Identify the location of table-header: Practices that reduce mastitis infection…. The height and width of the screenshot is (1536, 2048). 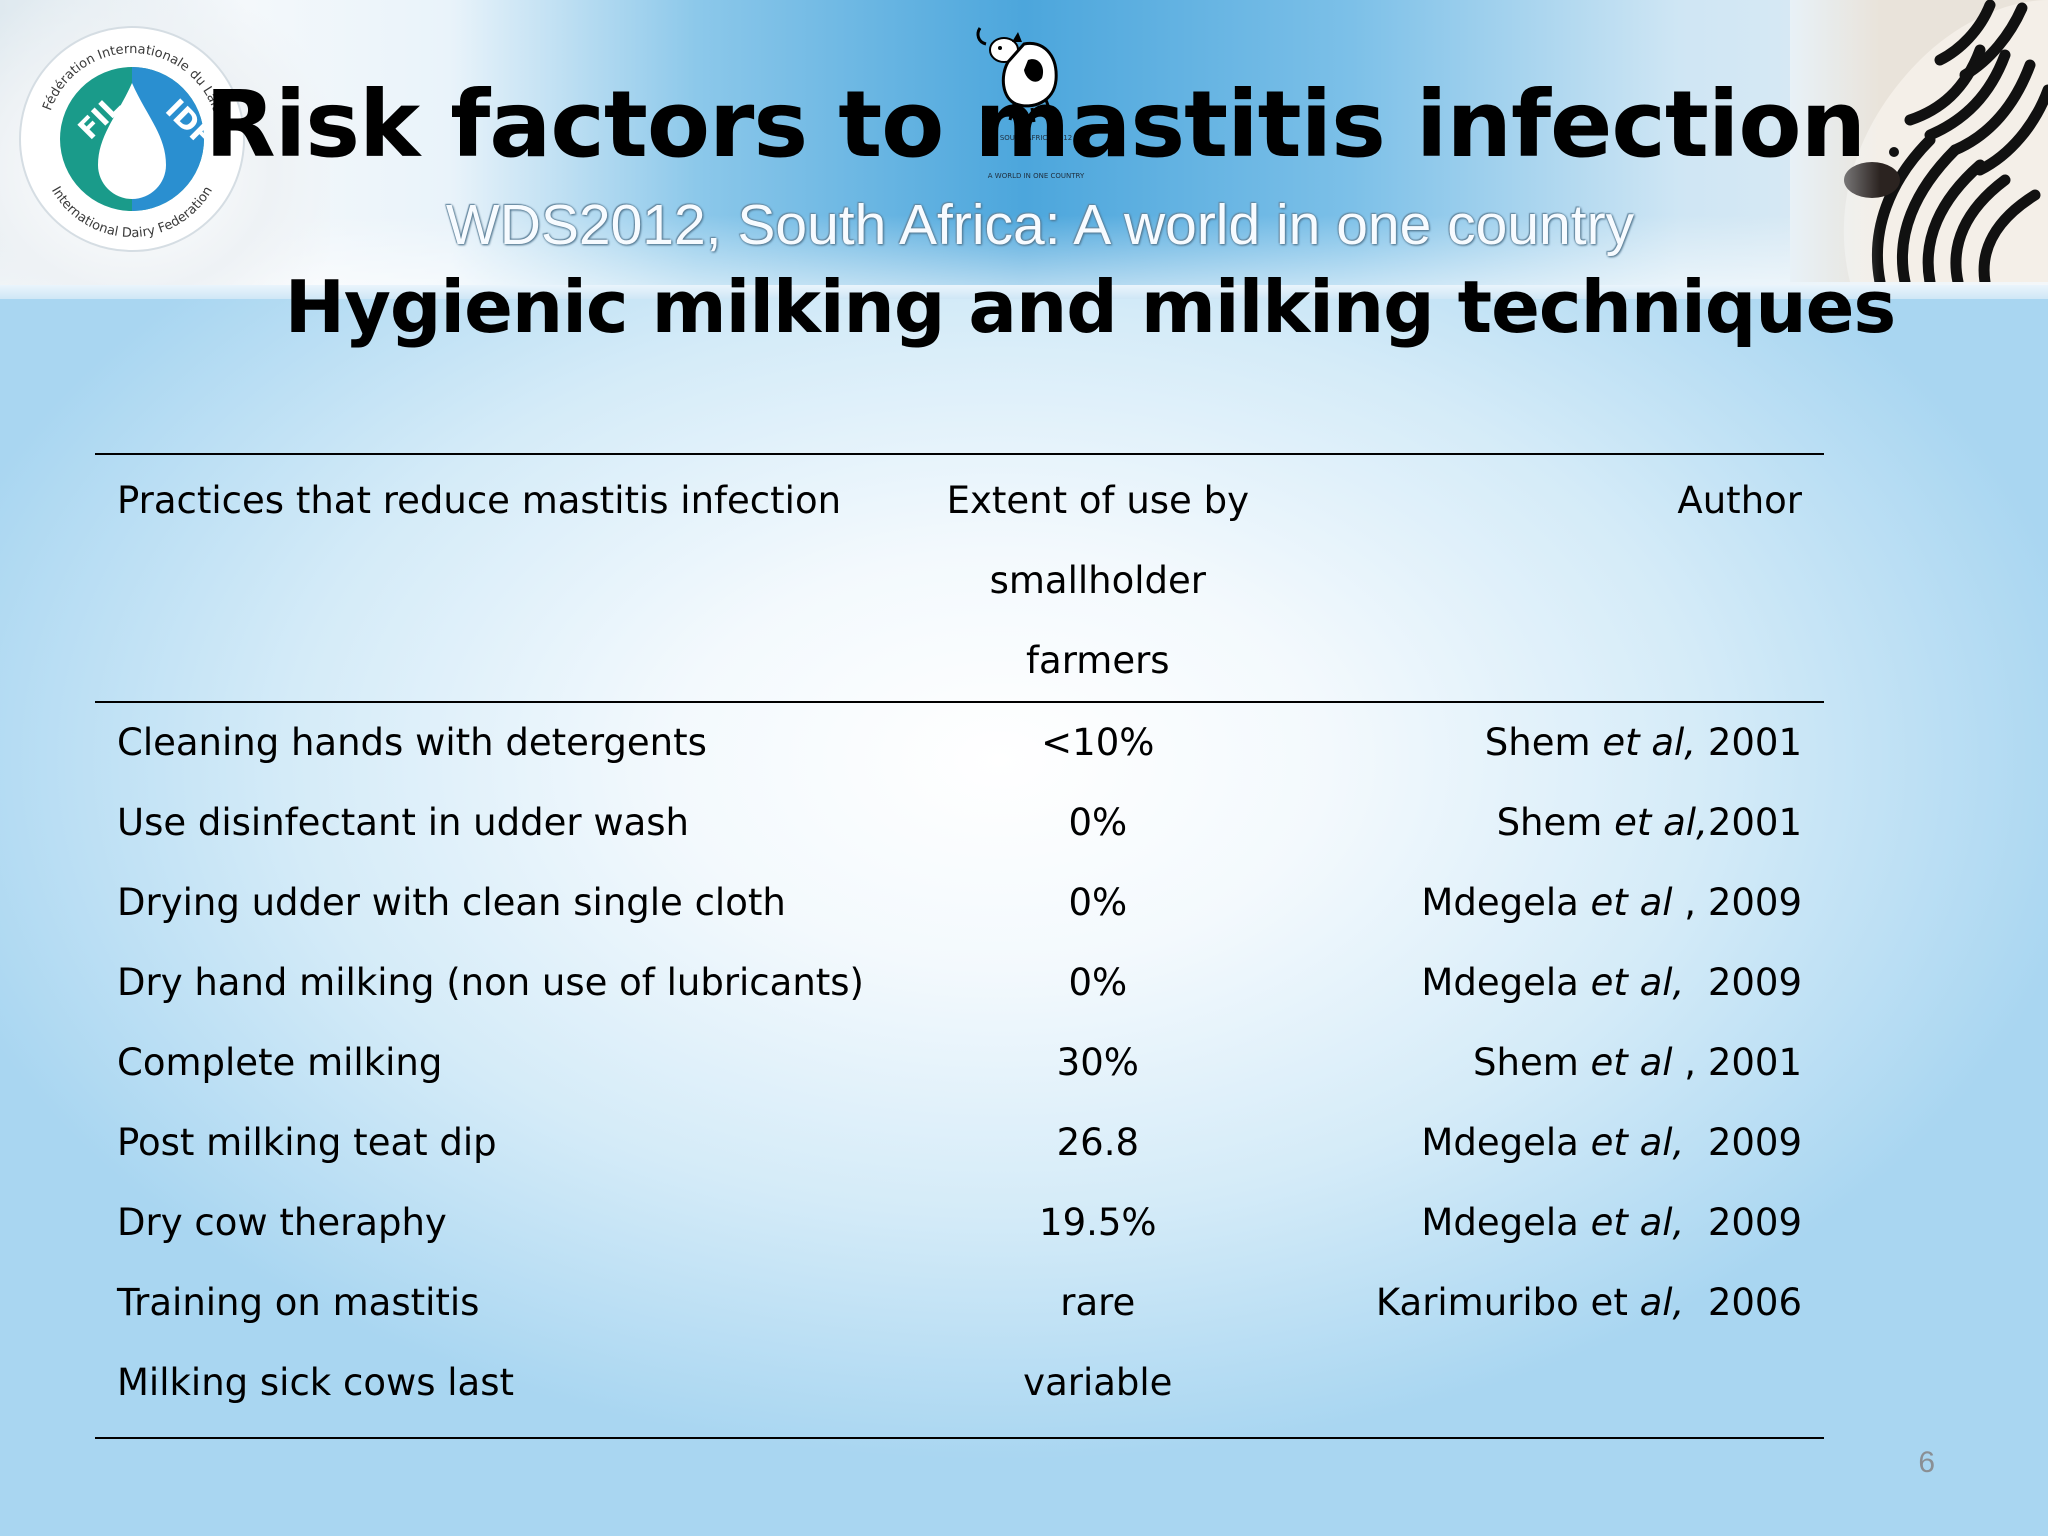
(959, 578).